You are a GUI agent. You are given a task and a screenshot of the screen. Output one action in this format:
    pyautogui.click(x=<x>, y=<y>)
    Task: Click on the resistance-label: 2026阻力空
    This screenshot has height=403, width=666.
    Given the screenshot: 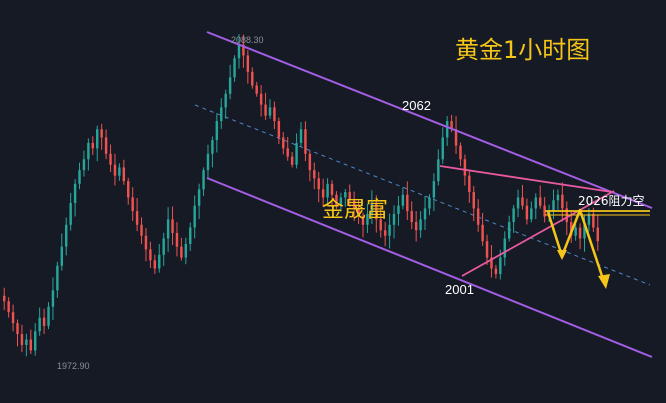 What is the action you would take?
    pyautogui.click(x=611, y=201)
    